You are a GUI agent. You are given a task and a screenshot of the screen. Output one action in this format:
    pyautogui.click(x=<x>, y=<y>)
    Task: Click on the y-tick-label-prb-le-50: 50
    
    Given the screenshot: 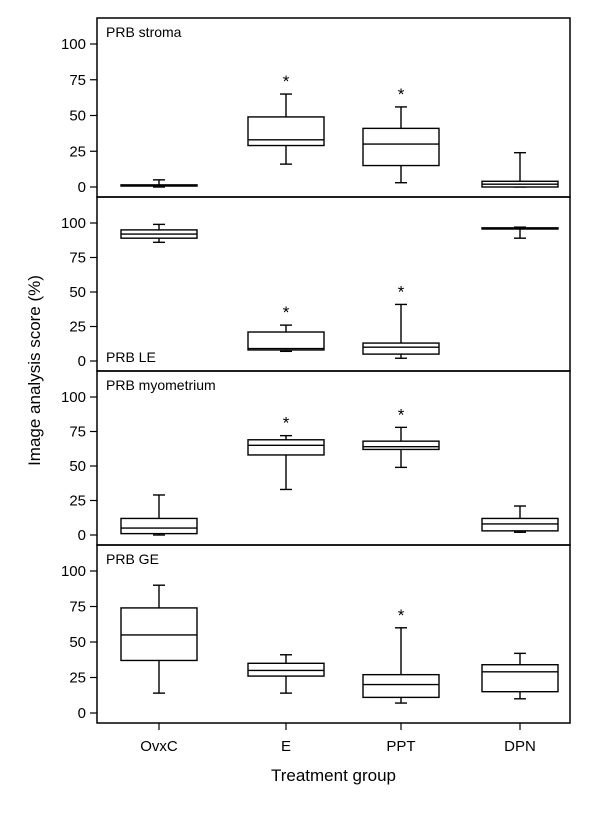 What is the action you would take?
    pyautogui.click(x=77, y=292)
    